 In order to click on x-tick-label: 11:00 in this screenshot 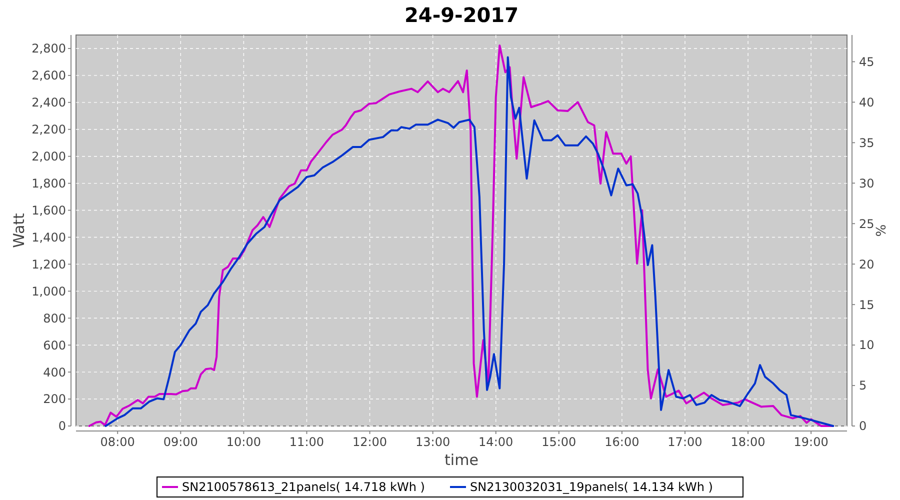, I will do `click(306, 442)`.